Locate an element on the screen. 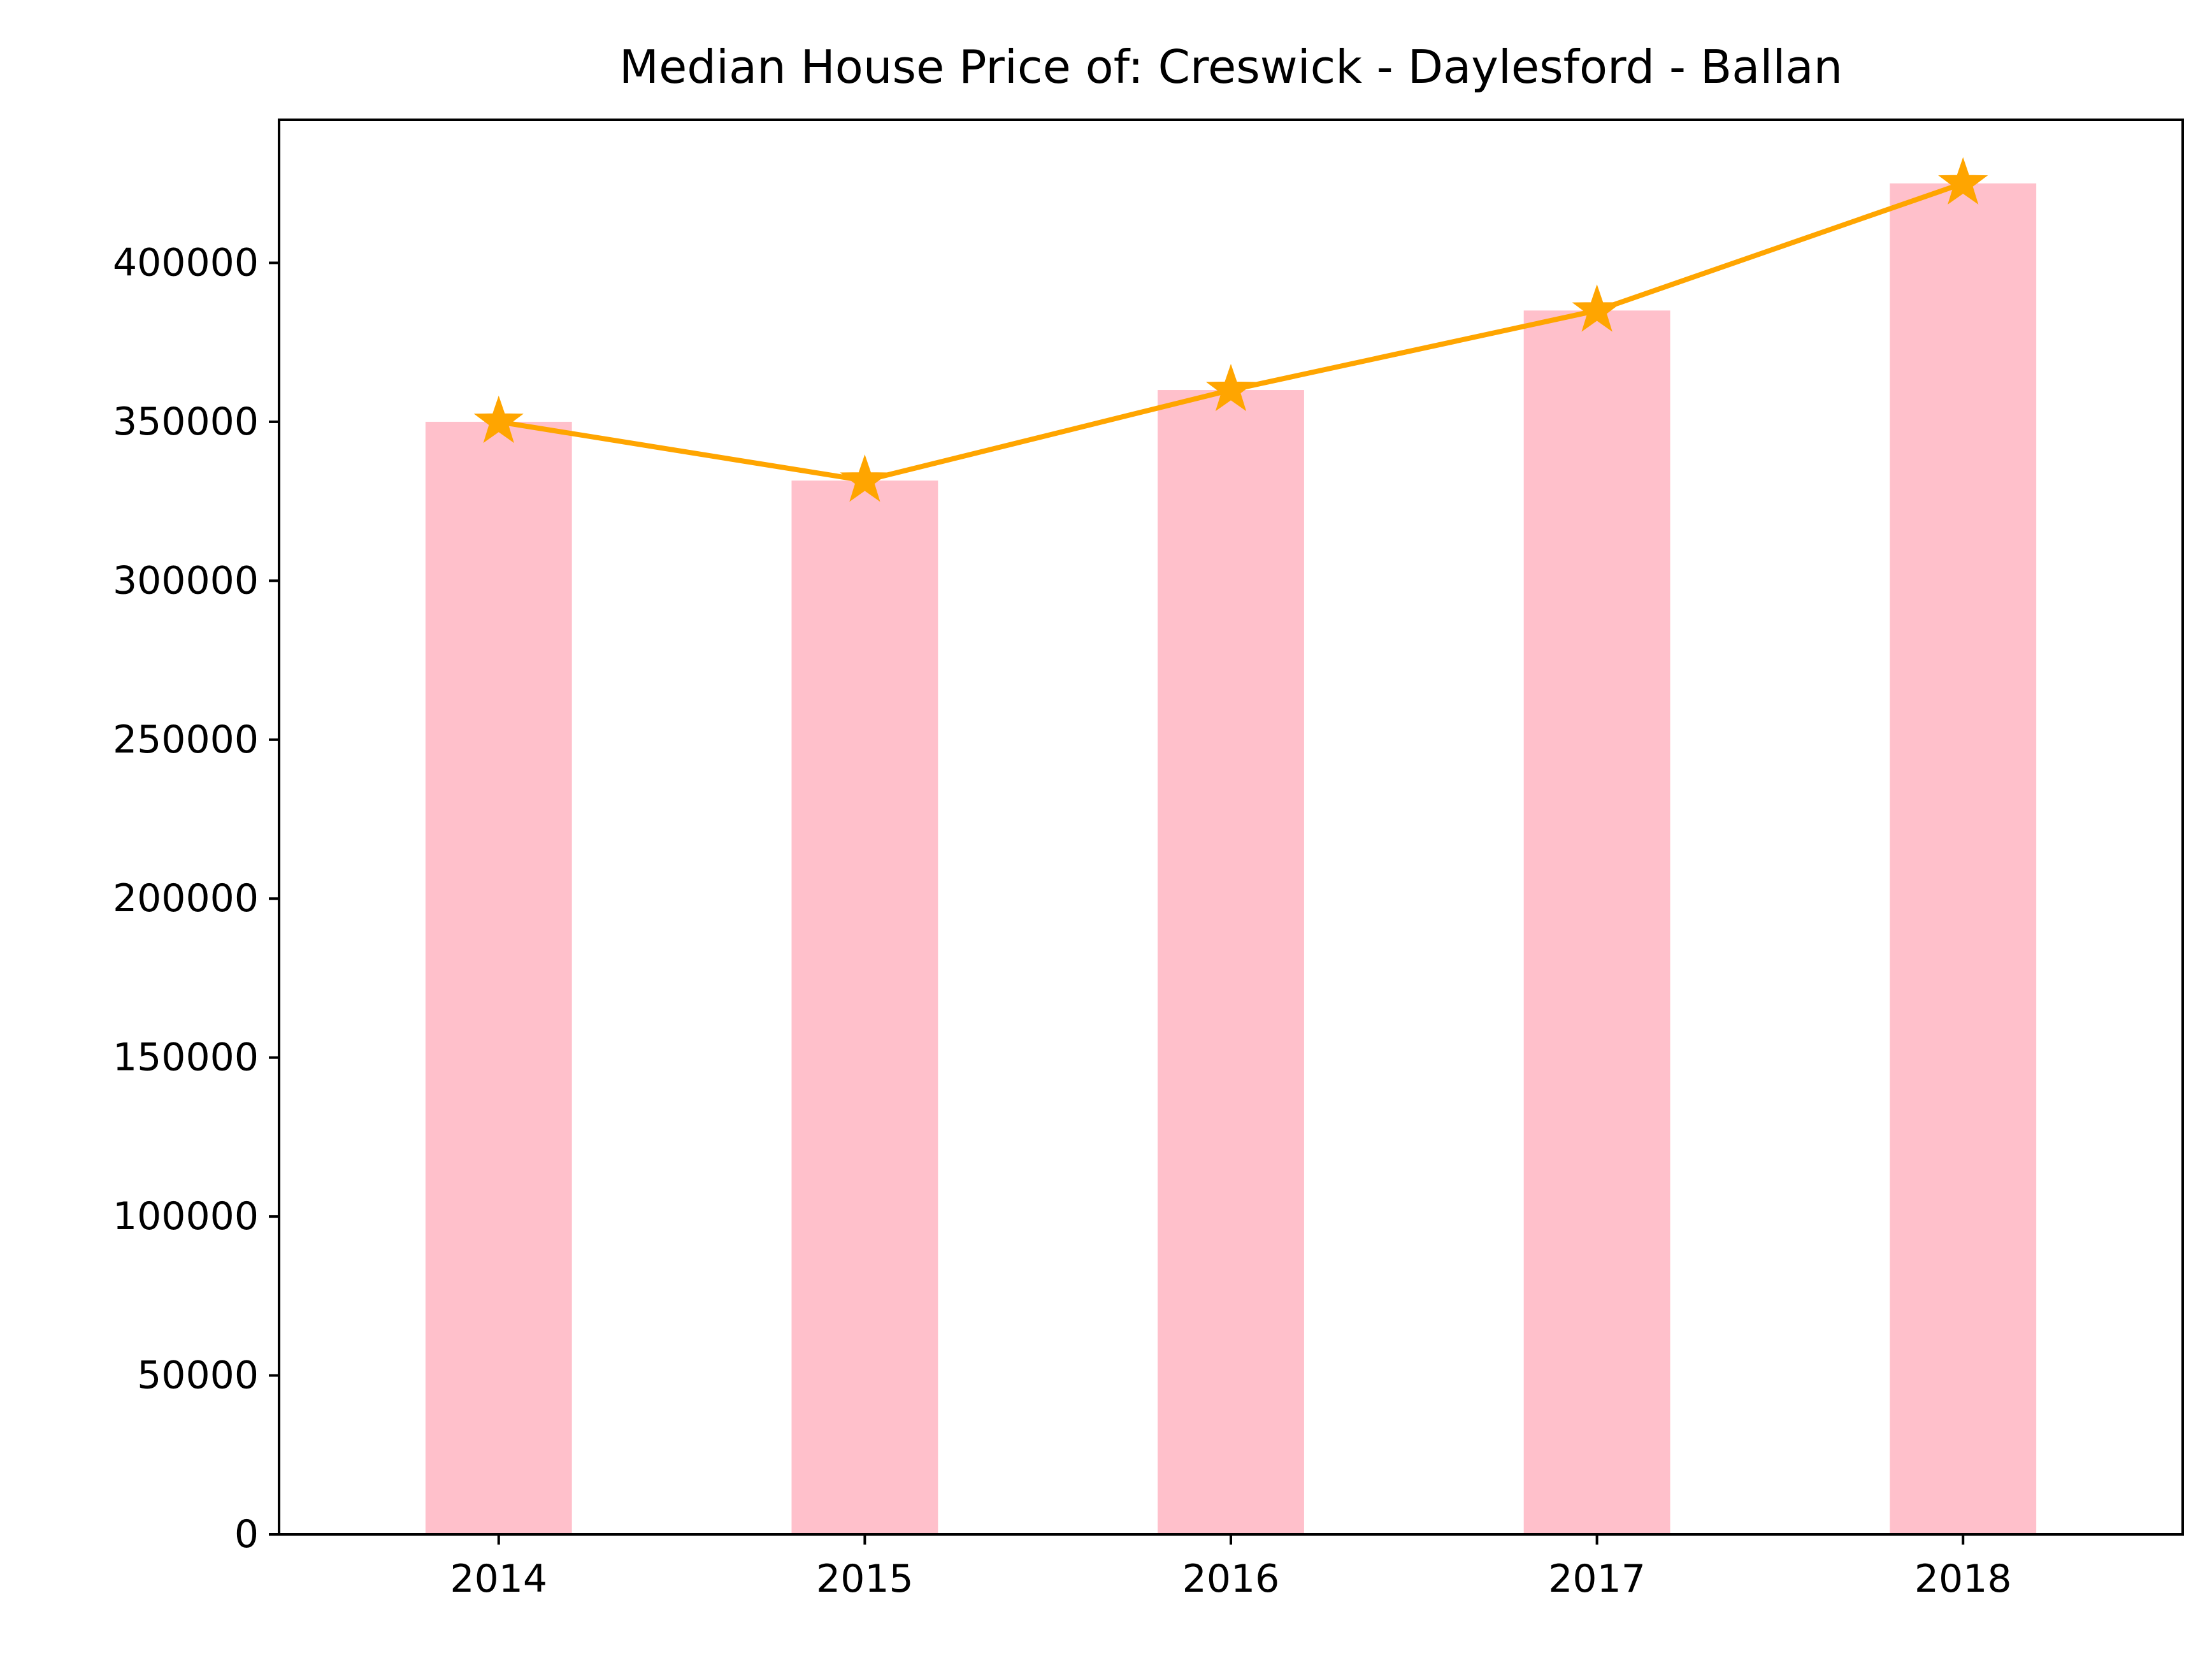  y-tick-label: 200000 is located at coordinates (186, 898).